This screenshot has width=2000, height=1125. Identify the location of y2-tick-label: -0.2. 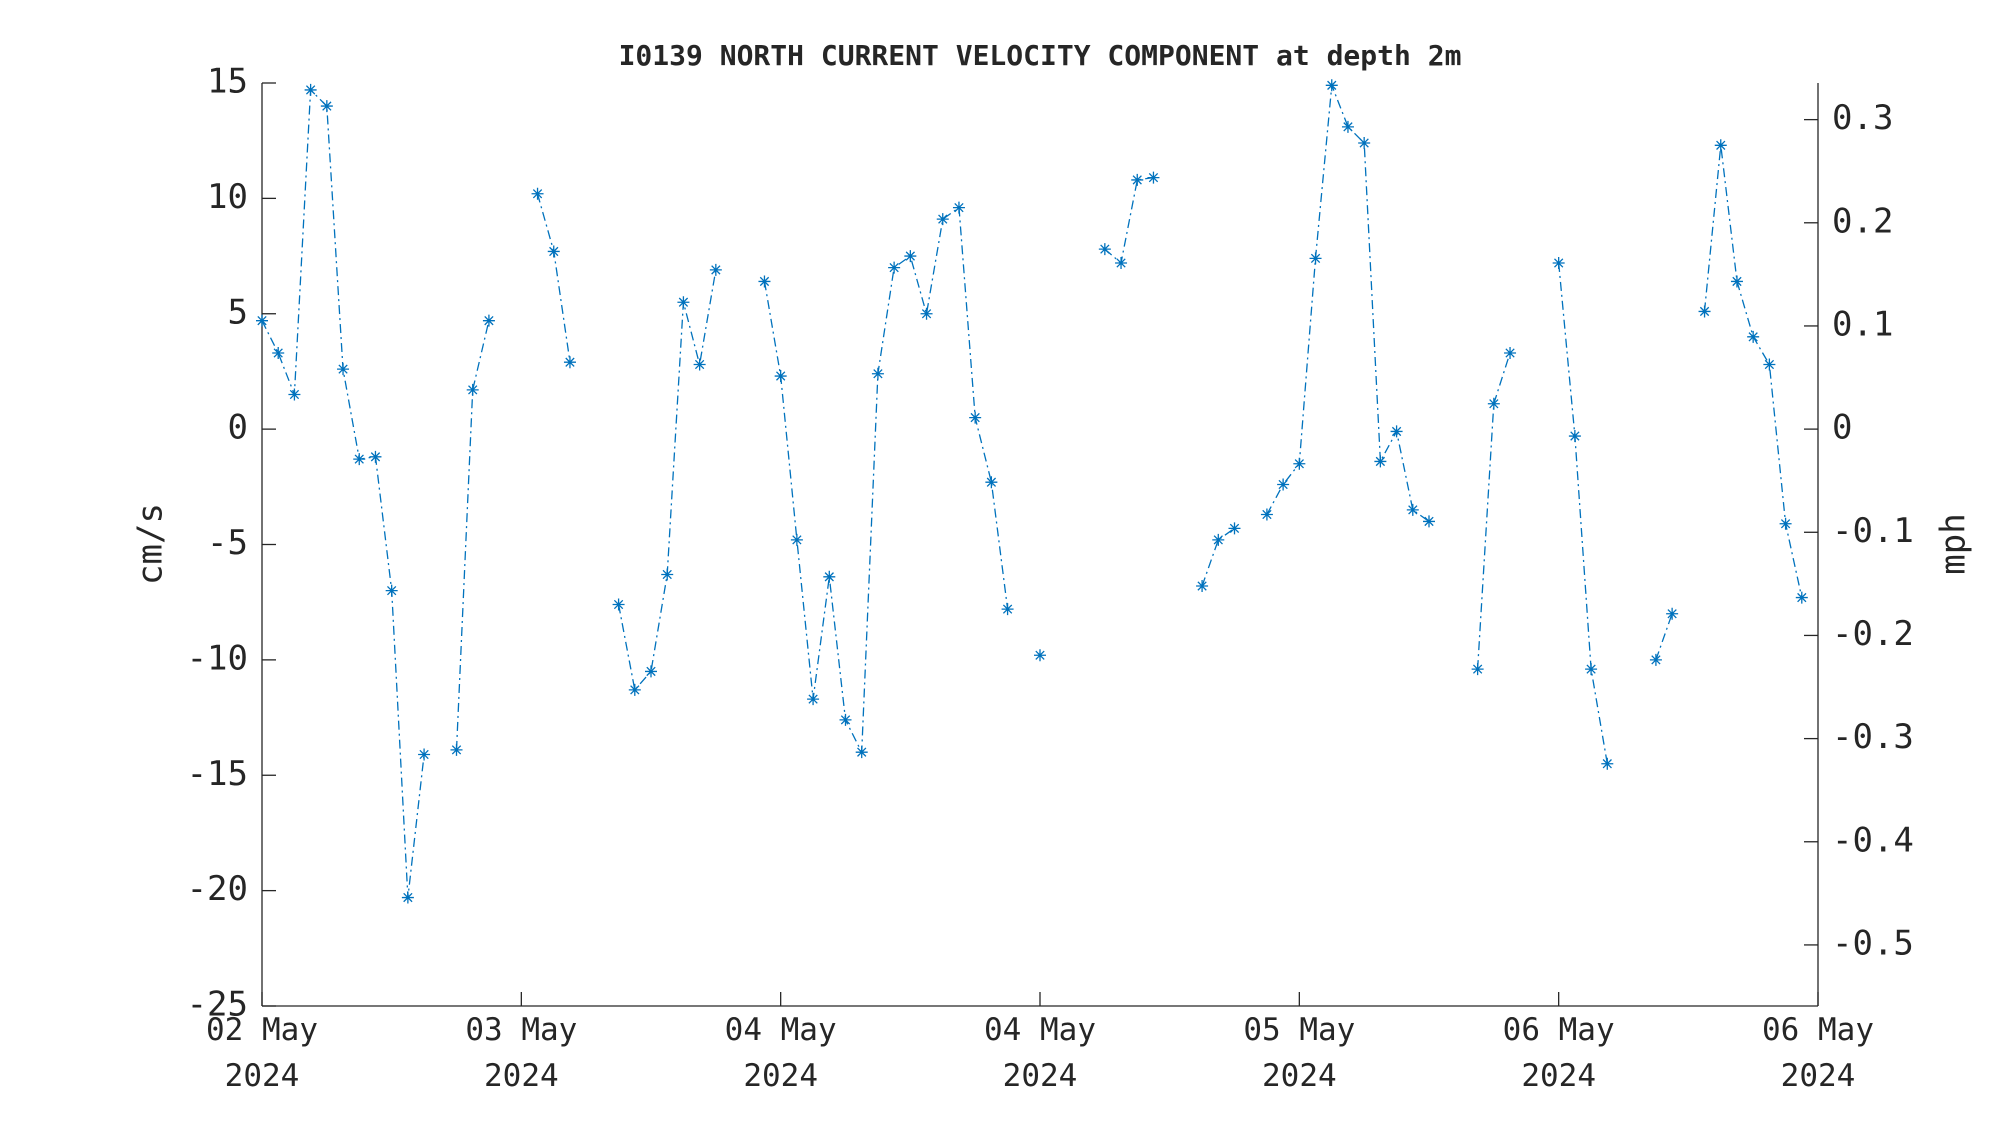
(1873, 634).